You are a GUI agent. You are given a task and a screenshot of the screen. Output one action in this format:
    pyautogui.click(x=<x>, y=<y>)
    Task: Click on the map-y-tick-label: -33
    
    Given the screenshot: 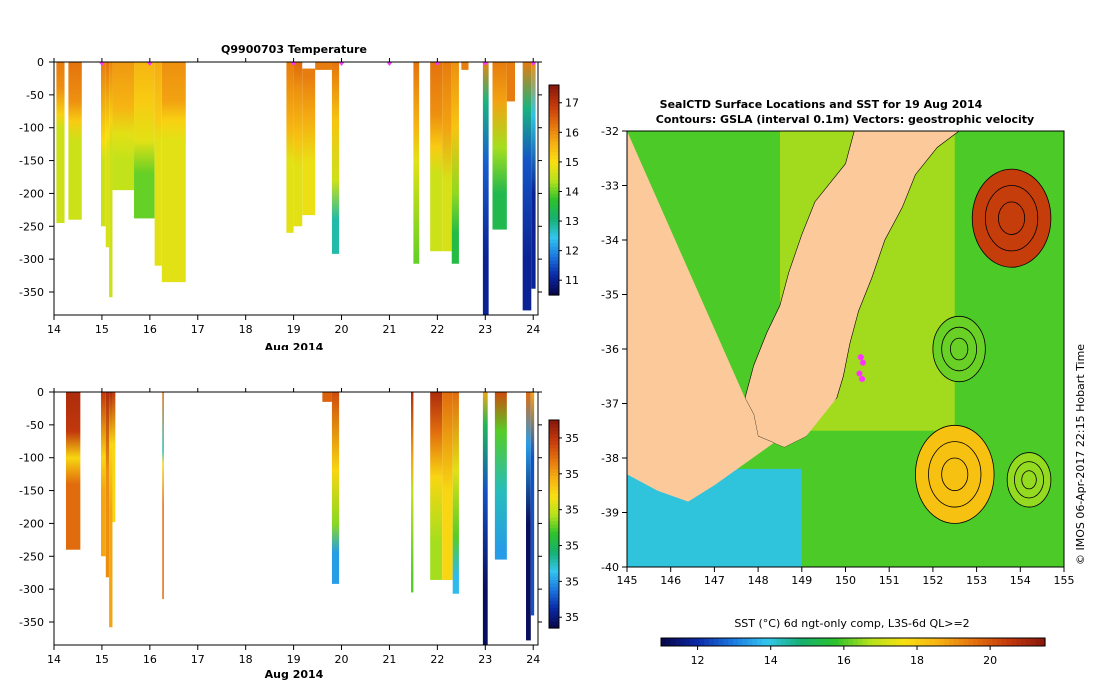 What is the action you would take?
    pyautogui.click(x=610, y=186)
    